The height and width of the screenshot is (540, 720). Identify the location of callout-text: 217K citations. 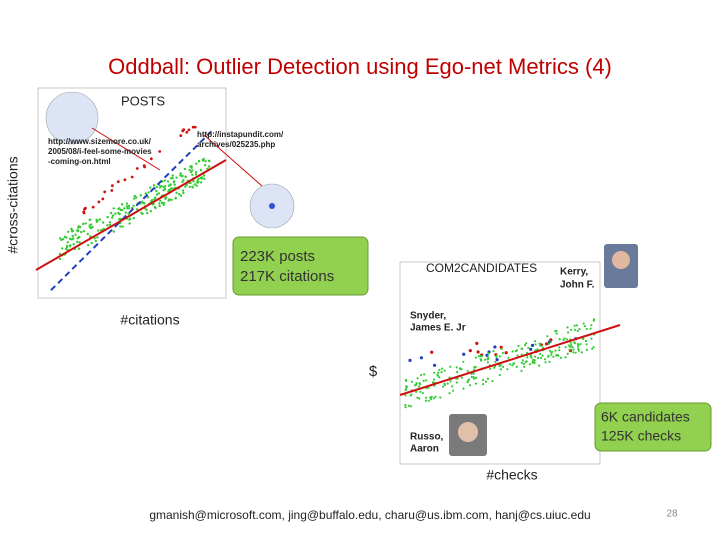
(287, 276).